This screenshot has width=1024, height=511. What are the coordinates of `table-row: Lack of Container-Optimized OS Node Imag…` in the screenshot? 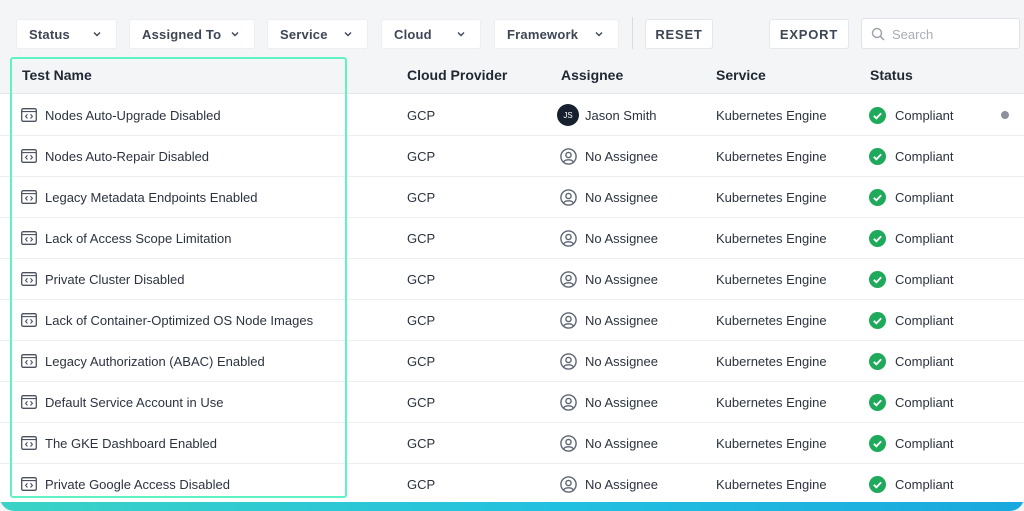 It's located at (512, 320).